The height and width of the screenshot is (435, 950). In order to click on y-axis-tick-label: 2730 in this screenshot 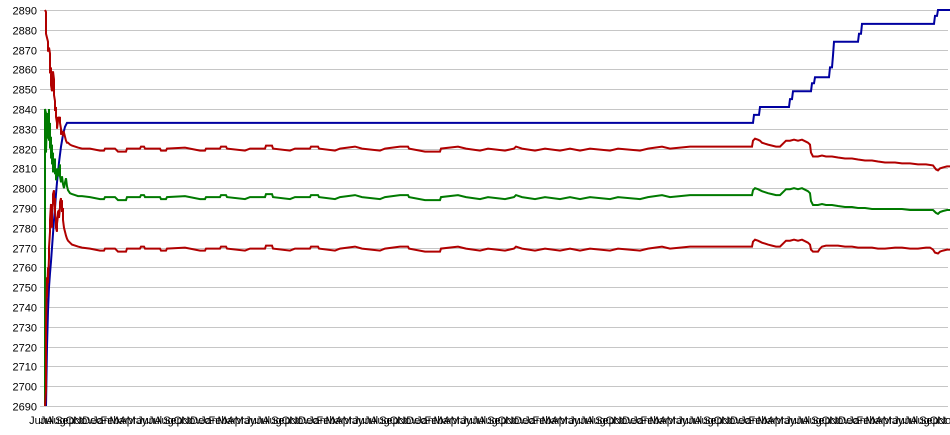, I will do `click(25, 329)`.